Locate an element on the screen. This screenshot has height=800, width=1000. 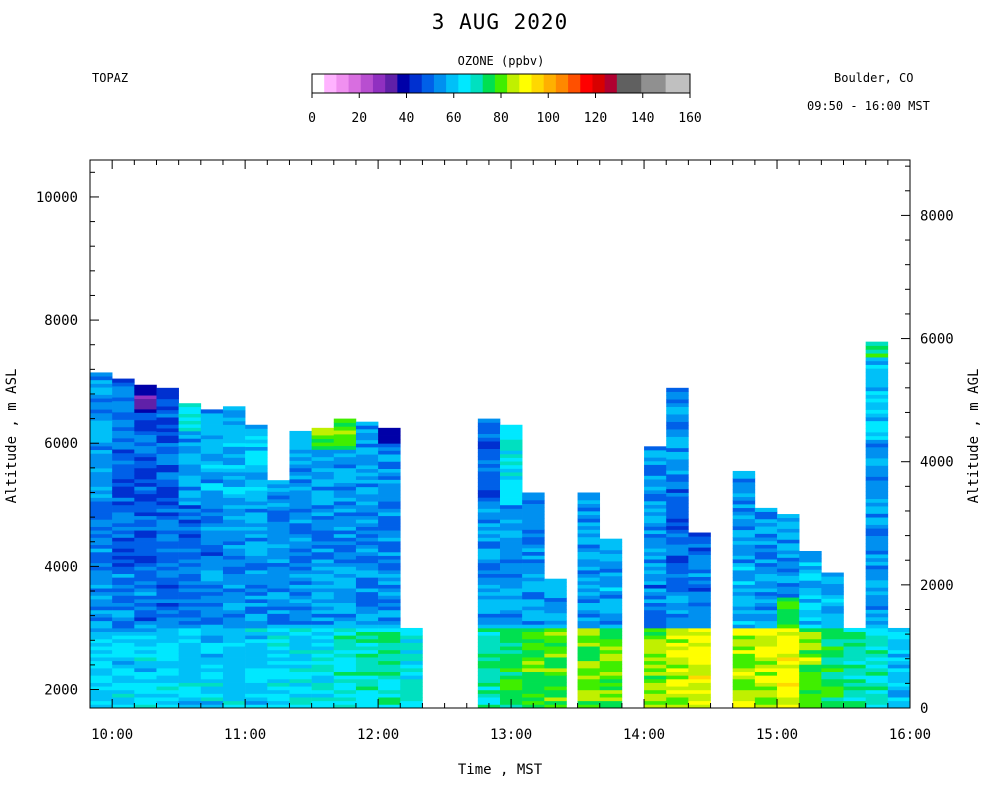
colorbar-swatch is located at coordinates (416, 83).